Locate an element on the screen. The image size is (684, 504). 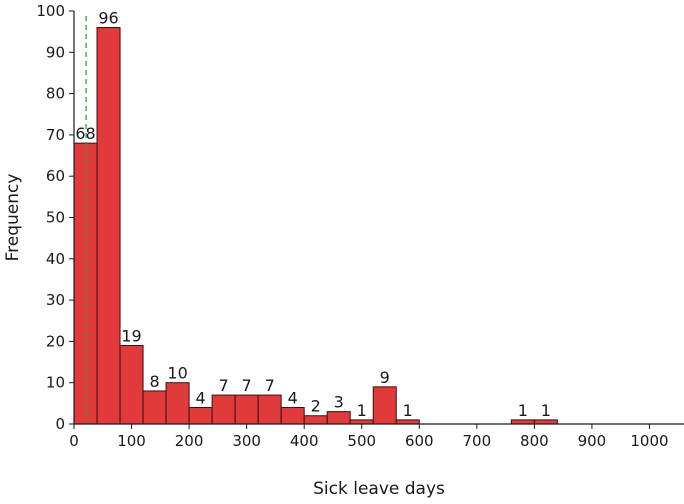
bar-value-label: 8 is located at coordinates (154, 381).